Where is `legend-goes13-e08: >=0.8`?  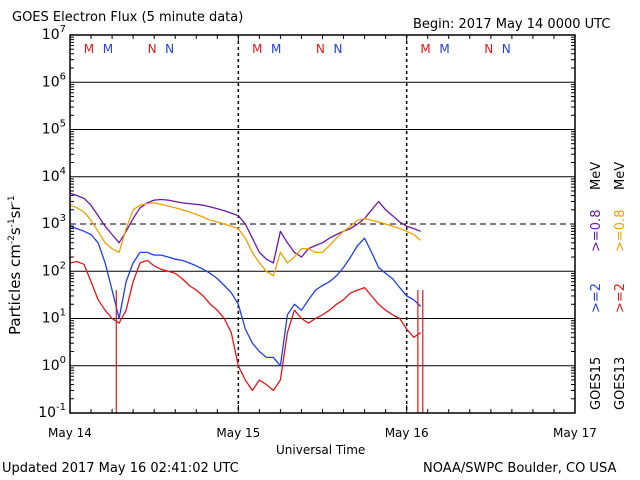
legend-goes13-e08: >=0.8 is located at coordinates (620, 230).